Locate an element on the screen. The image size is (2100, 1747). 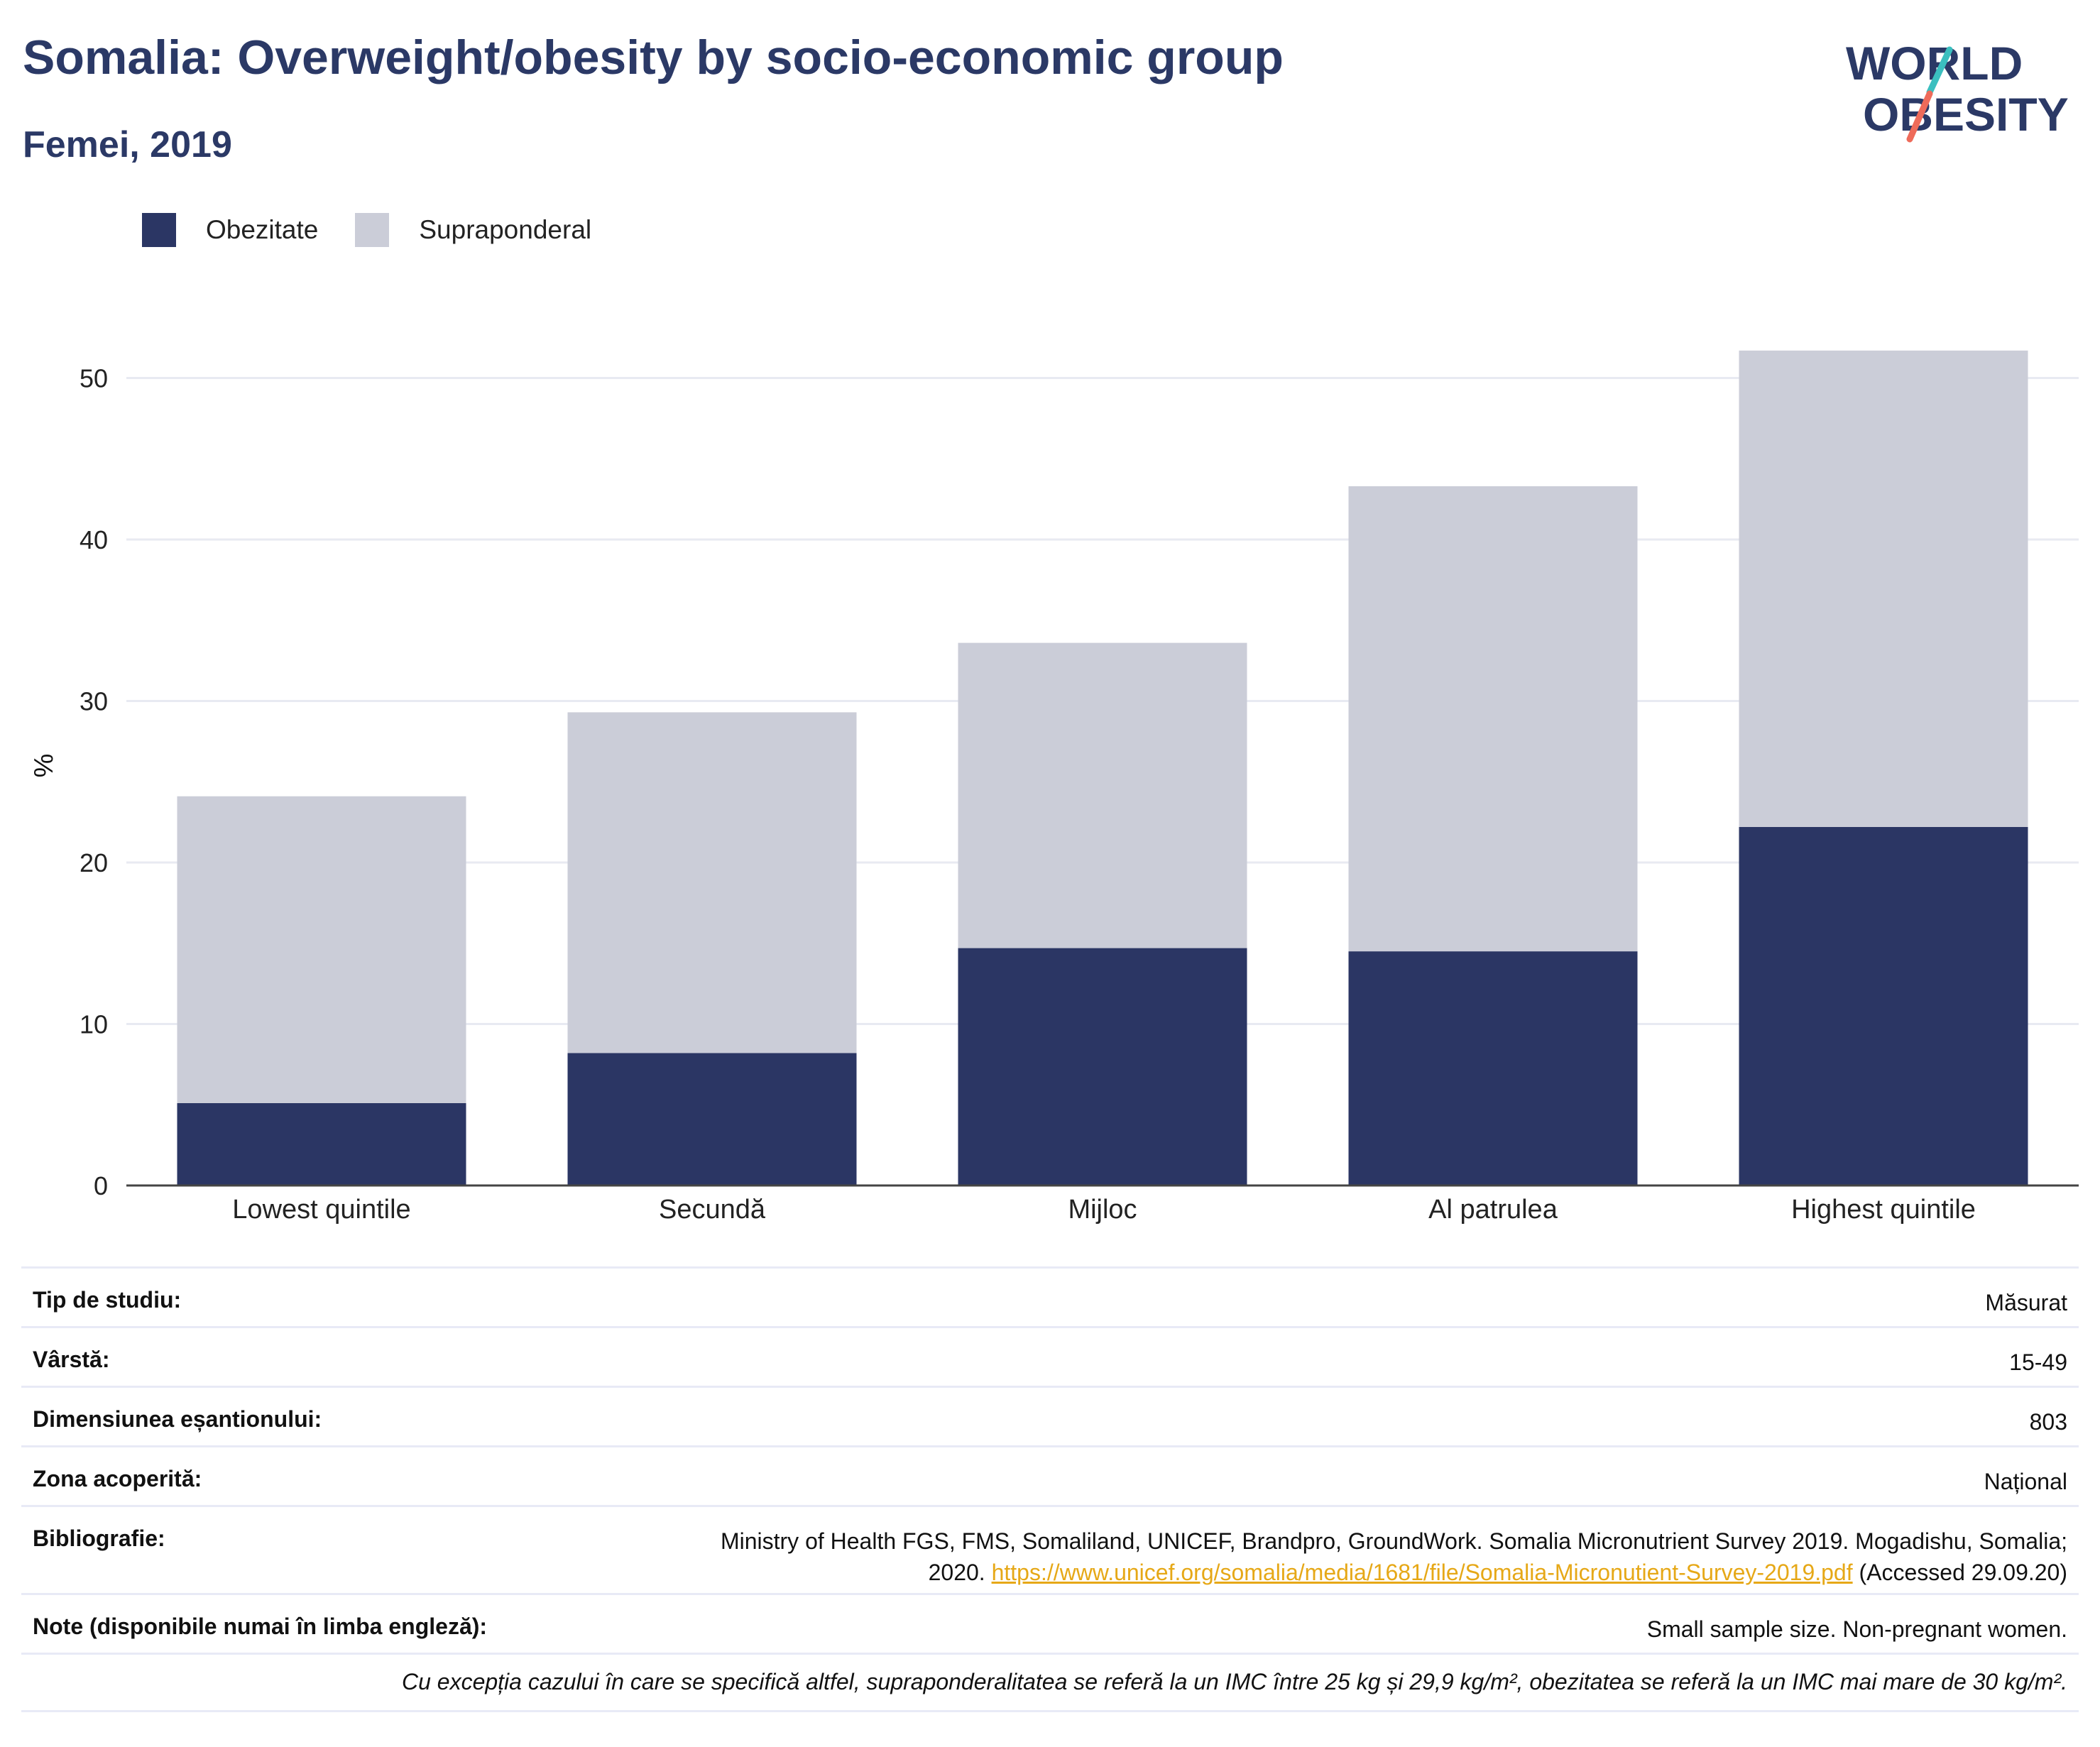
info-row-area: Zona acoperită: Național is located at coordinates (1050, 1475).